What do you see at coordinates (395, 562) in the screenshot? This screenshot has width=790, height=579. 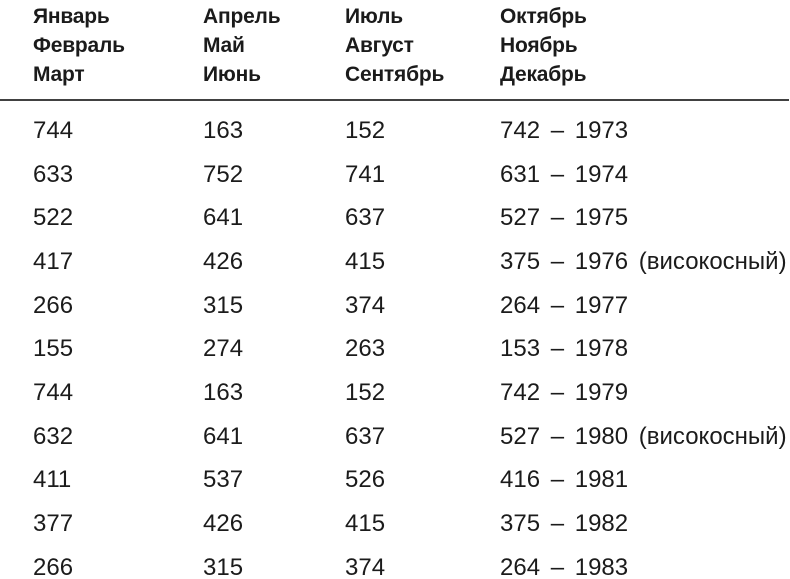 I see `table-row: 266 315 374 264 – 1983` at bounding box center [395, 562].